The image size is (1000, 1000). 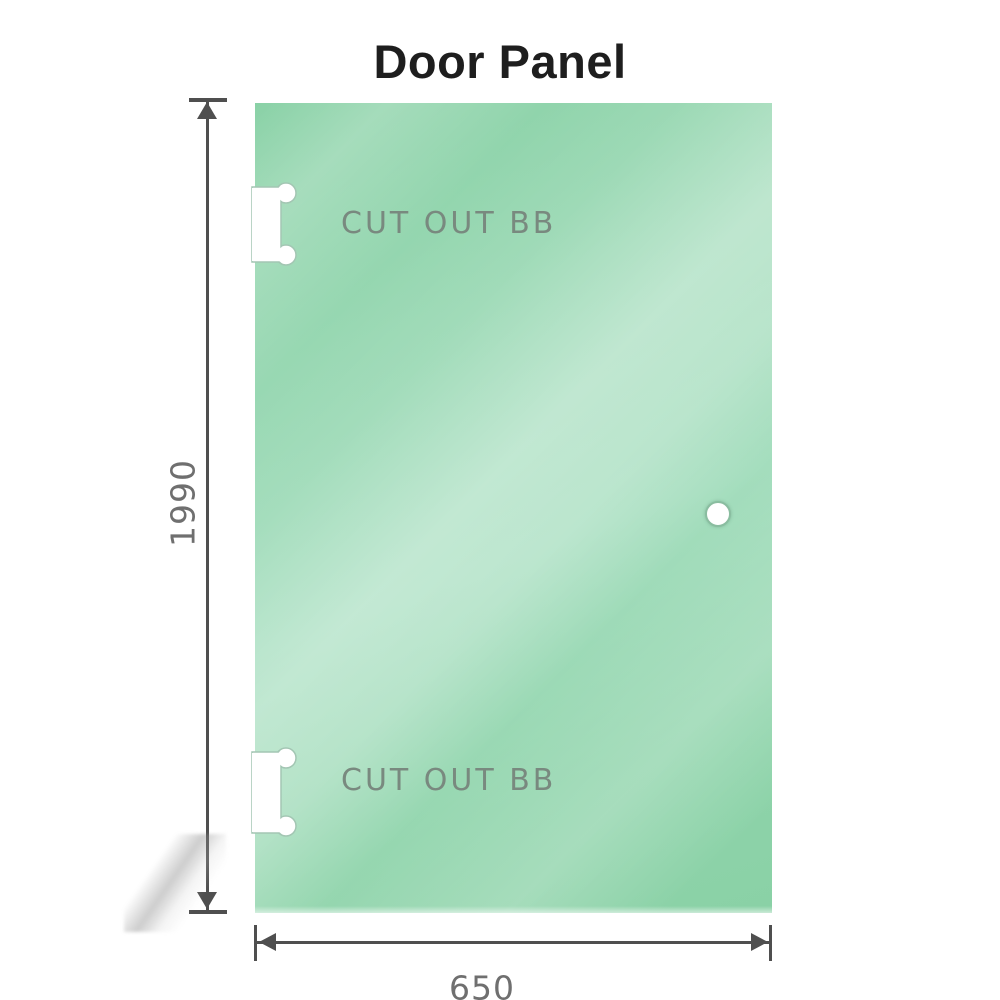 I want to click on handle-hole-icon, so click(x=718, y=514).